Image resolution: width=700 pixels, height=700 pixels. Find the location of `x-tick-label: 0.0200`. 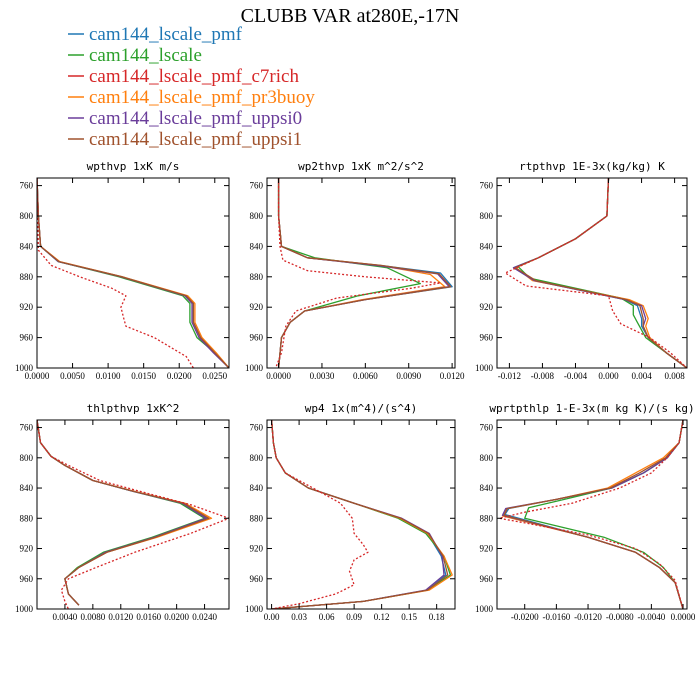

x-tick-label: 0.0200 is located at coordinates (176, 617).